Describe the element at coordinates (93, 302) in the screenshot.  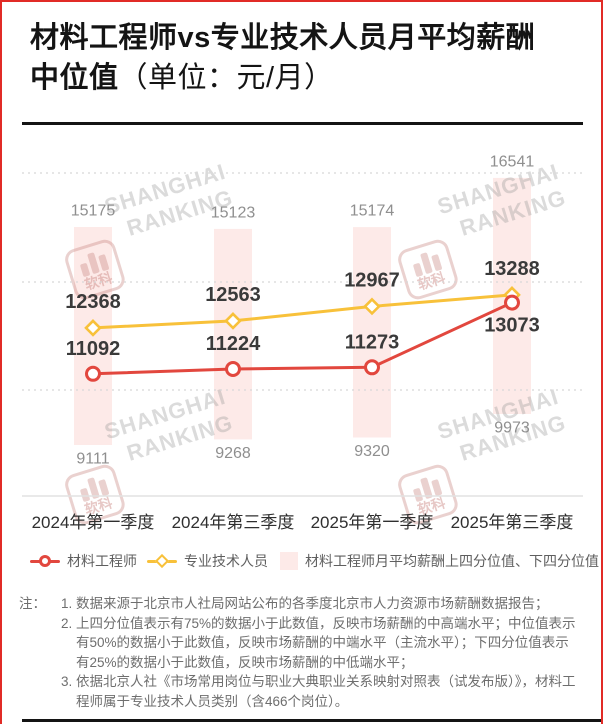
I see `median-value-label: 12368` at that location.